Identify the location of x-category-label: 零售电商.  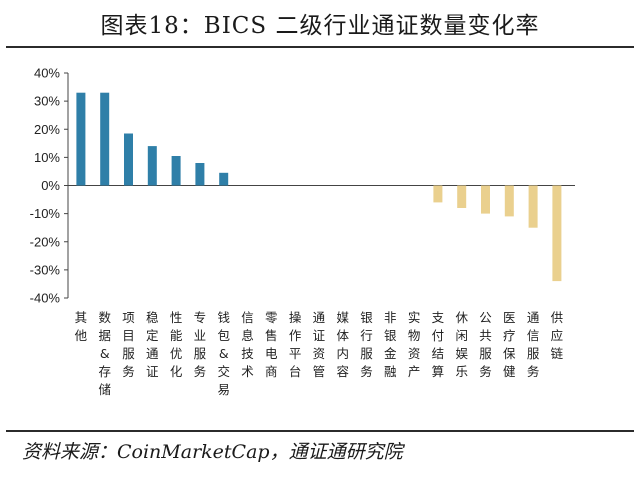
(271, 344).